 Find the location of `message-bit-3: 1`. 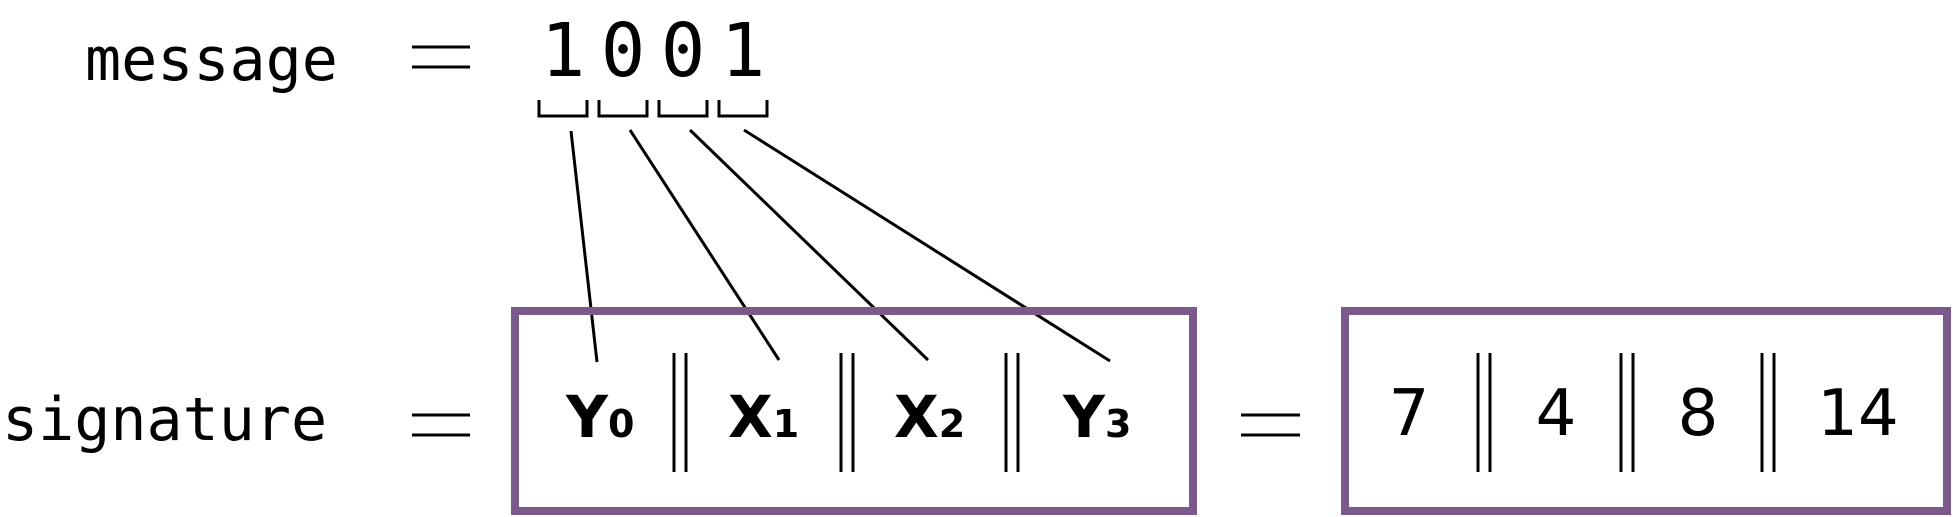

message-bit-3: 1 is located at coordinates (743, 51).